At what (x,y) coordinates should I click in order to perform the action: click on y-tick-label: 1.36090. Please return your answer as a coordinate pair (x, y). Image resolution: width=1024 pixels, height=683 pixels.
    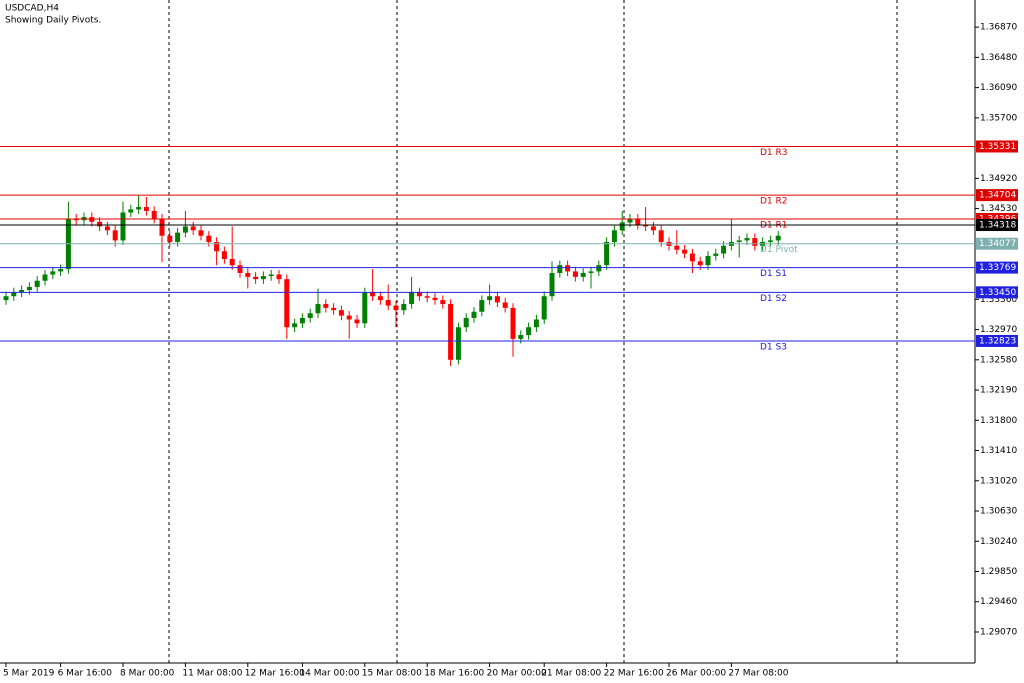
    Looking at the image, I should click on (998, 88).